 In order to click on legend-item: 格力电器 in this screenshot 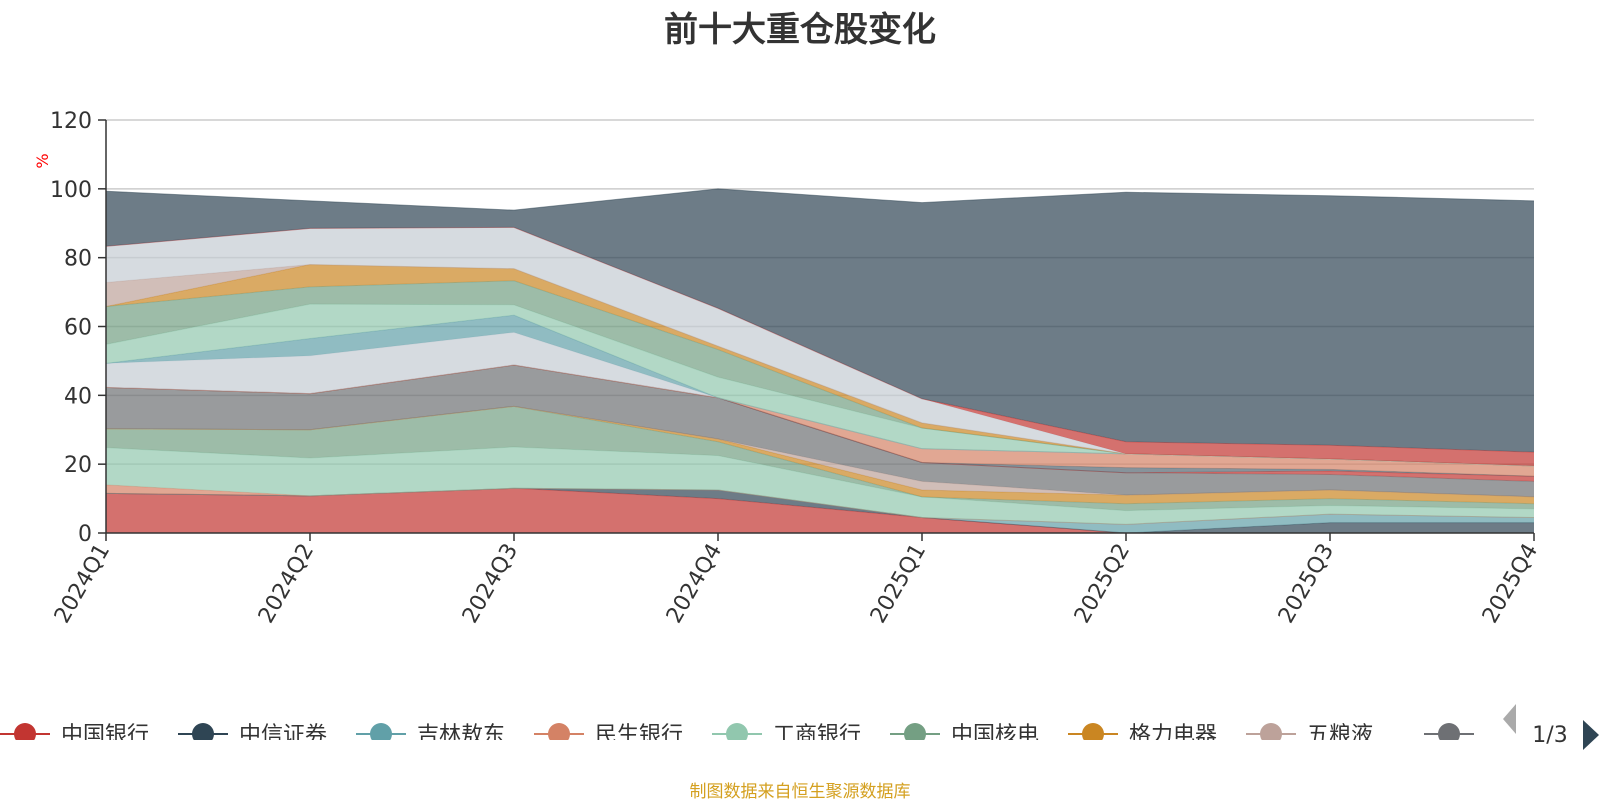, I will do `click(1142, 735)`.